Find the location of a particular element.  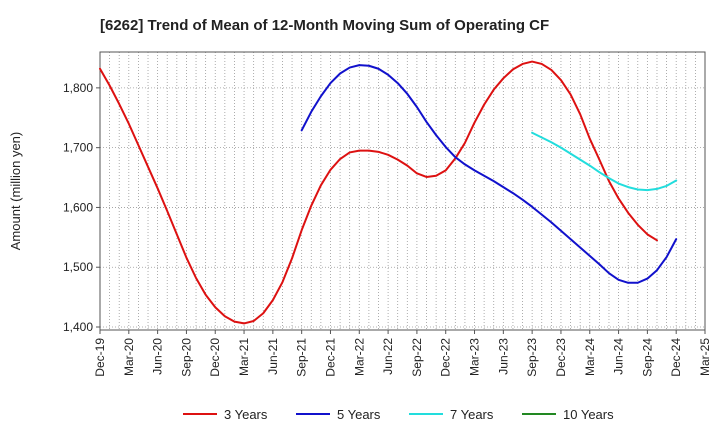

x-tick-label: Sep-24 is located at coordinates (647, 357).